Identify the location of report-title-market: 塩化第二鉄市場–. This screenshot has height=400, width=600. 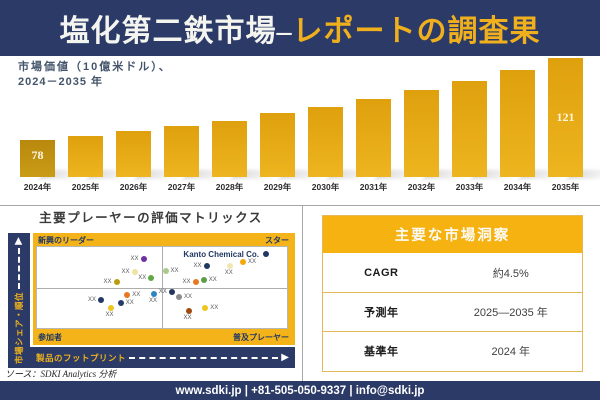
(176, 31).